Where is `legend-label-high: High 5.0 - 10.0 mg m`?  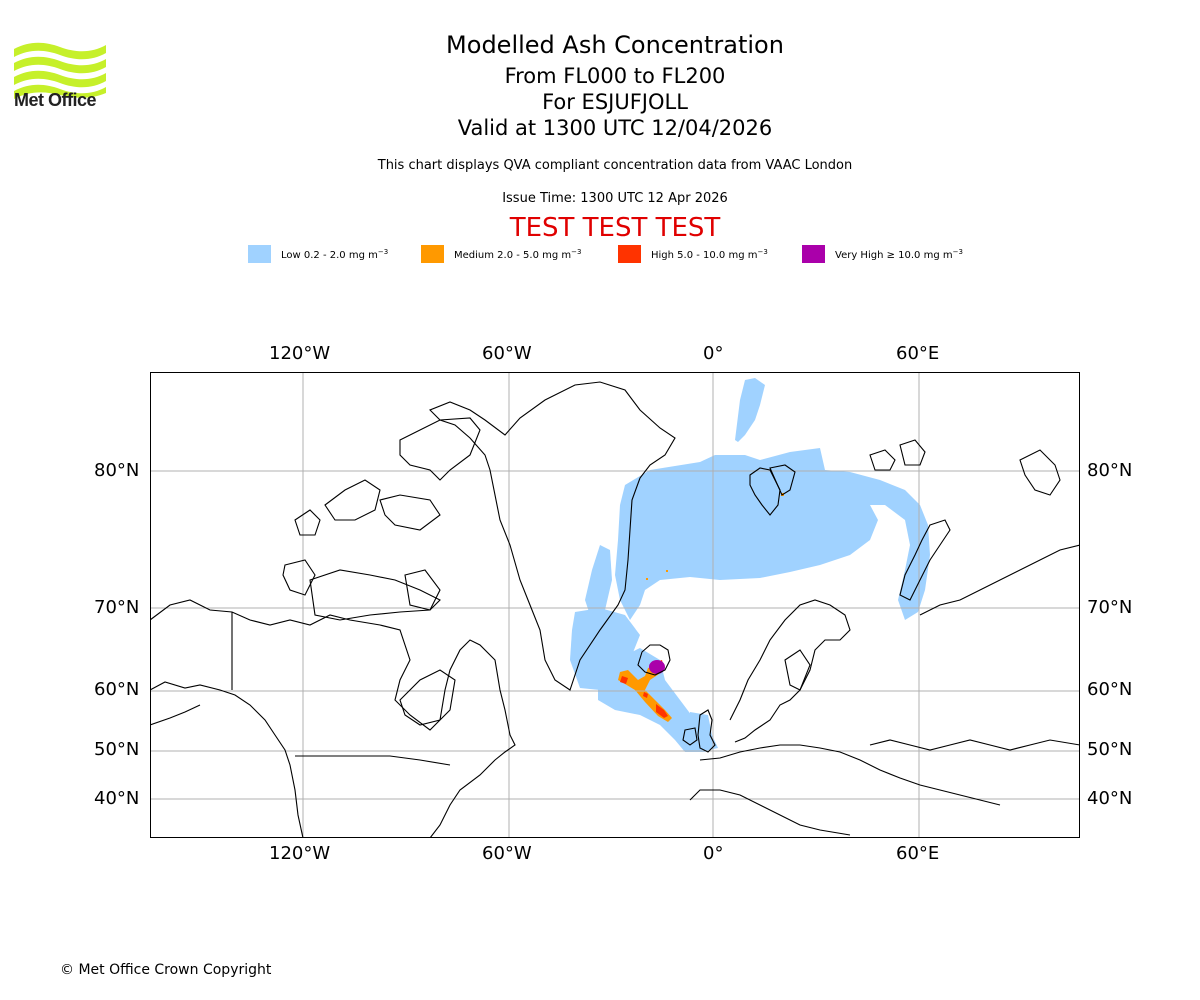 legend-label-high: High 5.0 - 10.0 mg m is located at coordinates (704, 255).